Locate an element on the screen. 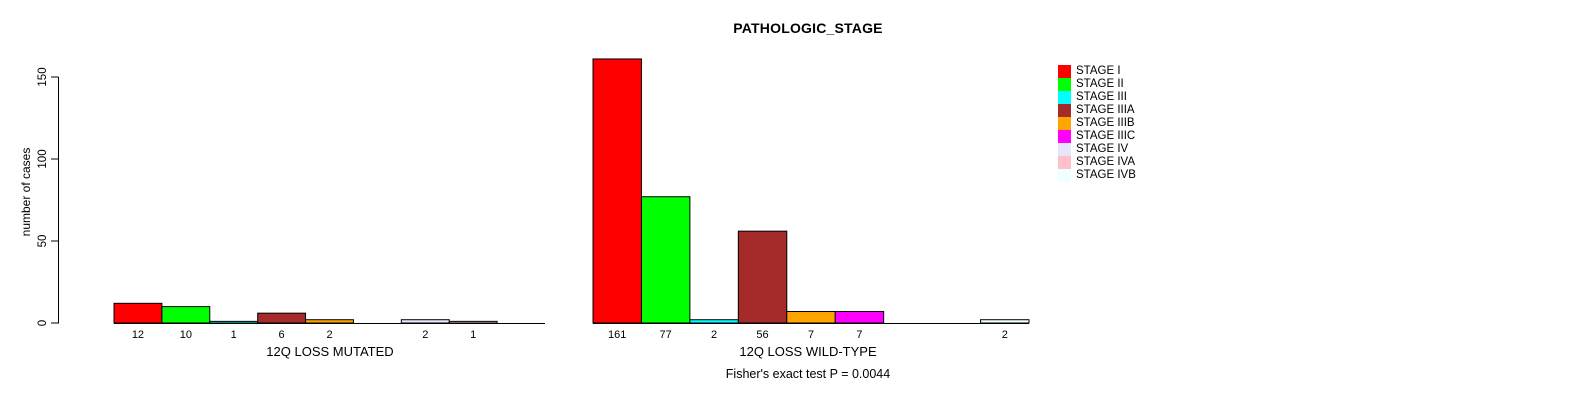 This screenshot has height=400, width=1590. legend-item: STAGE IIIC is located at coordinates (1097, 136).